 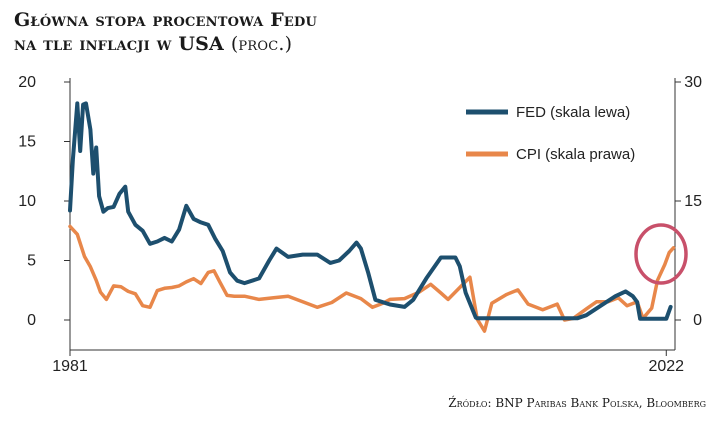 What do you see at coordinates (70, 366) in the screenshot?
I see `x-tick-label: 1981` at bounding box center [70, 366].